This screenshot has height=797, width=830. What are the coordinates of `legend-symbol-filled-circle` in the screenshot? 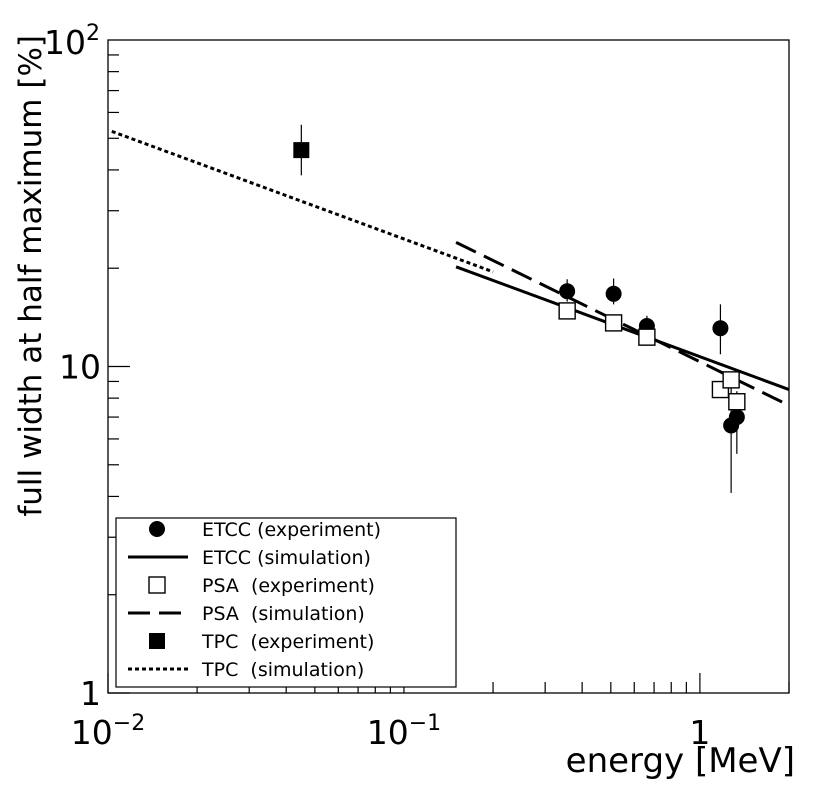 It's located at (157, 529).